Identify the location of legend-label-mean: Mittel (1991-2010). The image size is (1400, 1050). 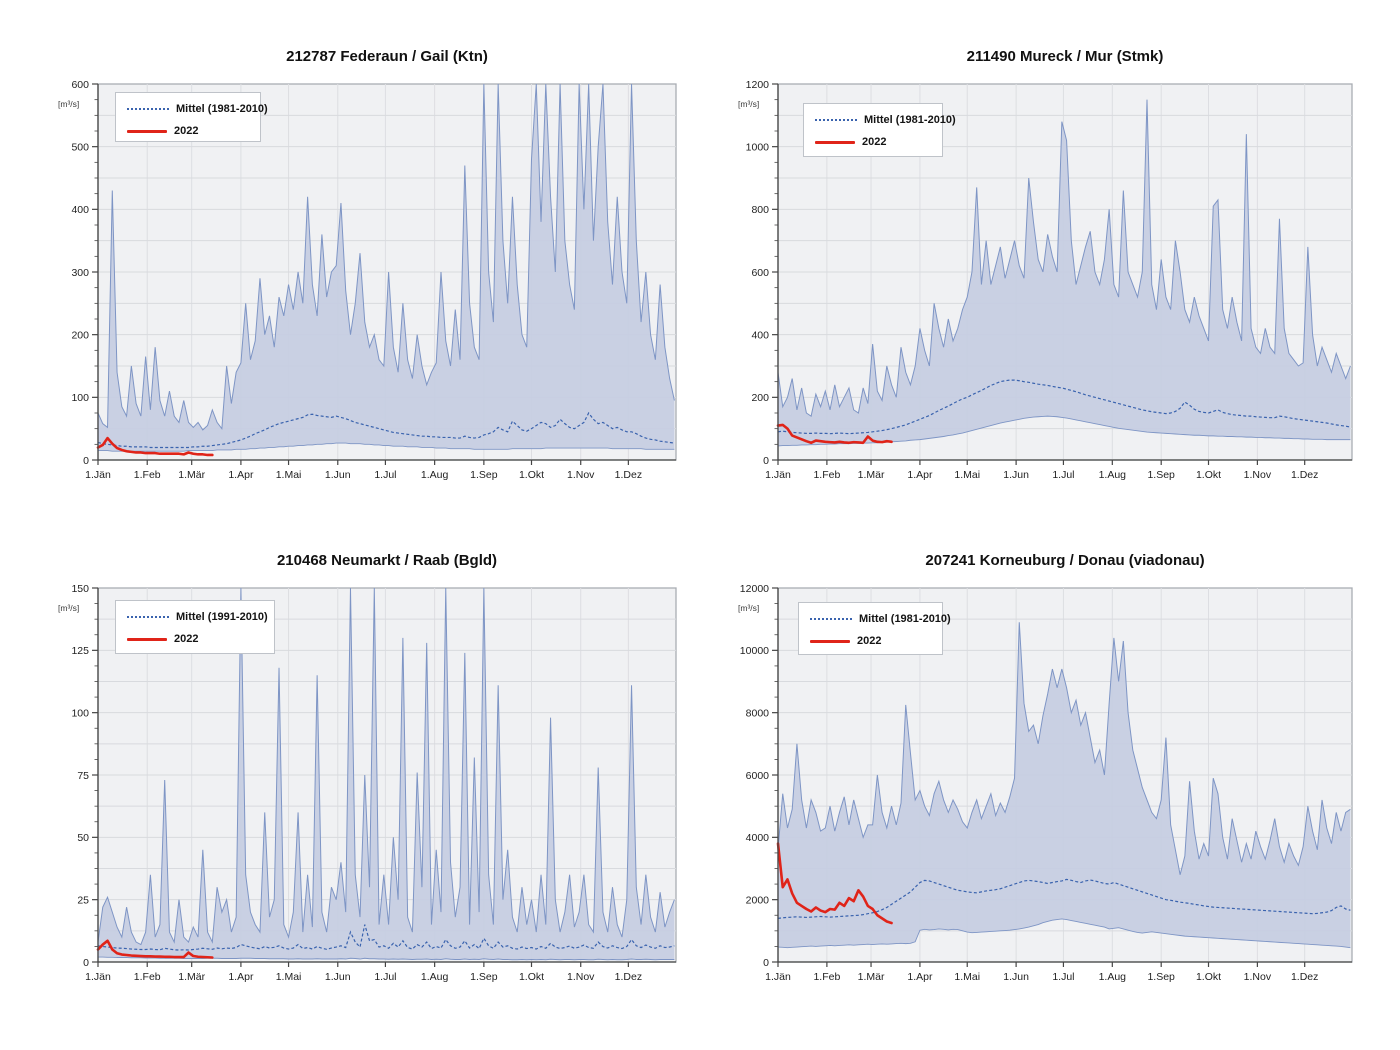
(222, 617).